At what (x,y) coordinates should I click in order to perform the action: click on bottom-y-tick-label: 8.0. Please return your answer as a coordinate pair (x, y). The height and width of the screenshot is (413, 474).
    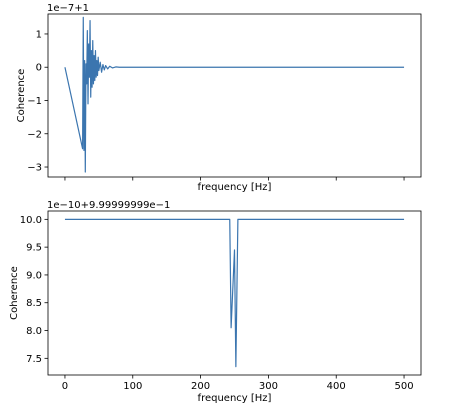
    Looking at the image, I should click on (34, 331).